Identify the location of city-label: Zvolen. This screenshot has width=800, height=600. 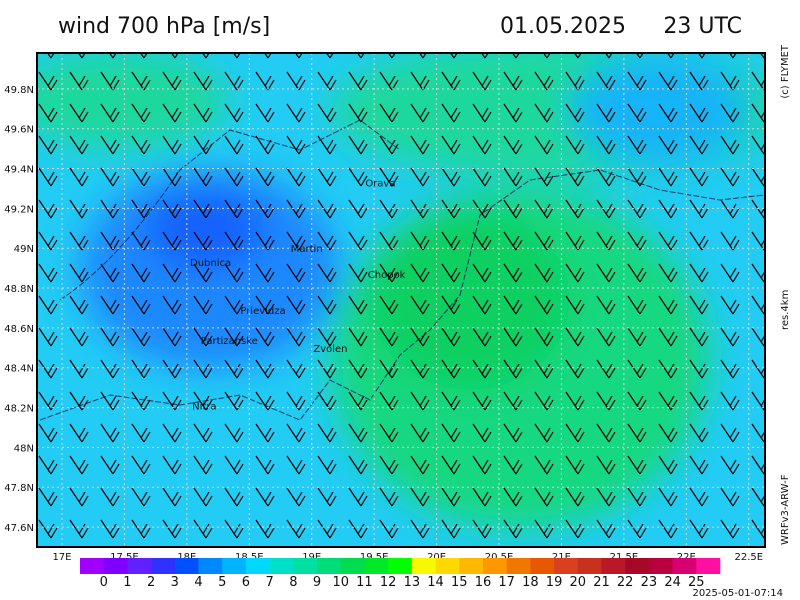
(330, 349).